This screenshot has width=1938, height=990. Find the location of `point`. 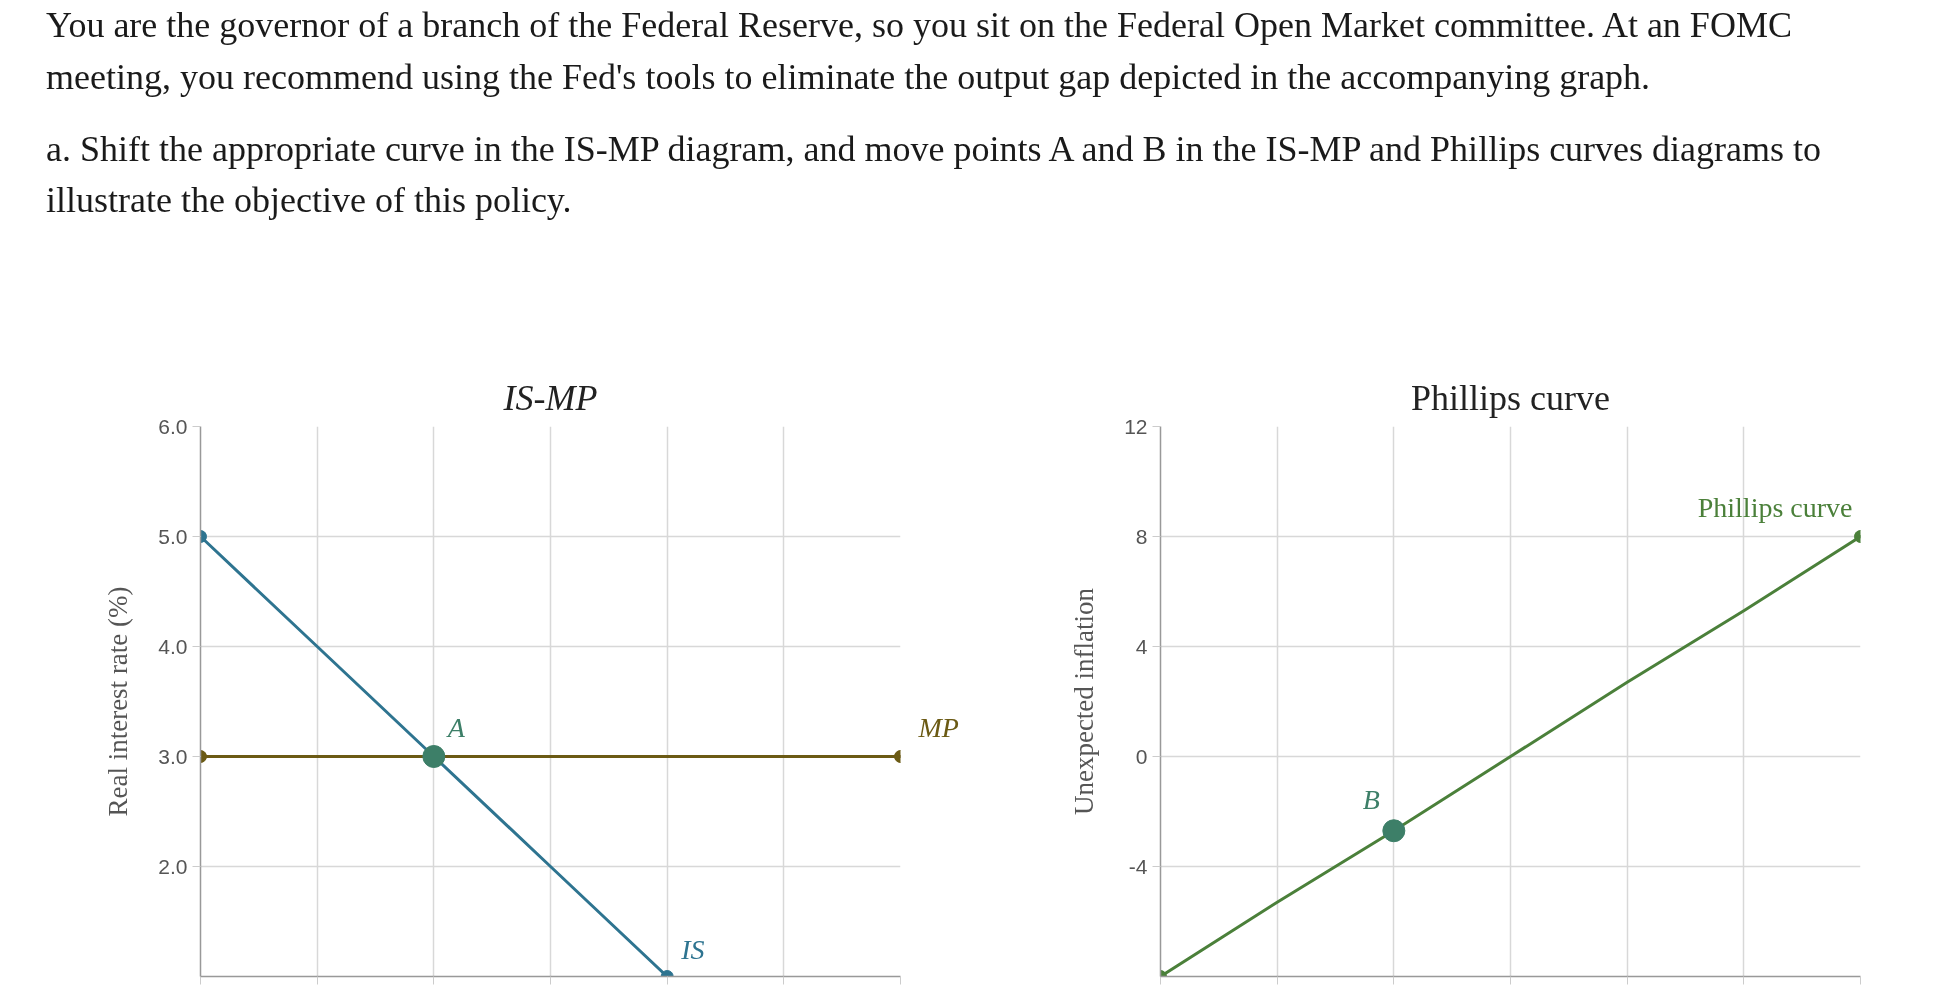

point is located at coordinates (434, 756).